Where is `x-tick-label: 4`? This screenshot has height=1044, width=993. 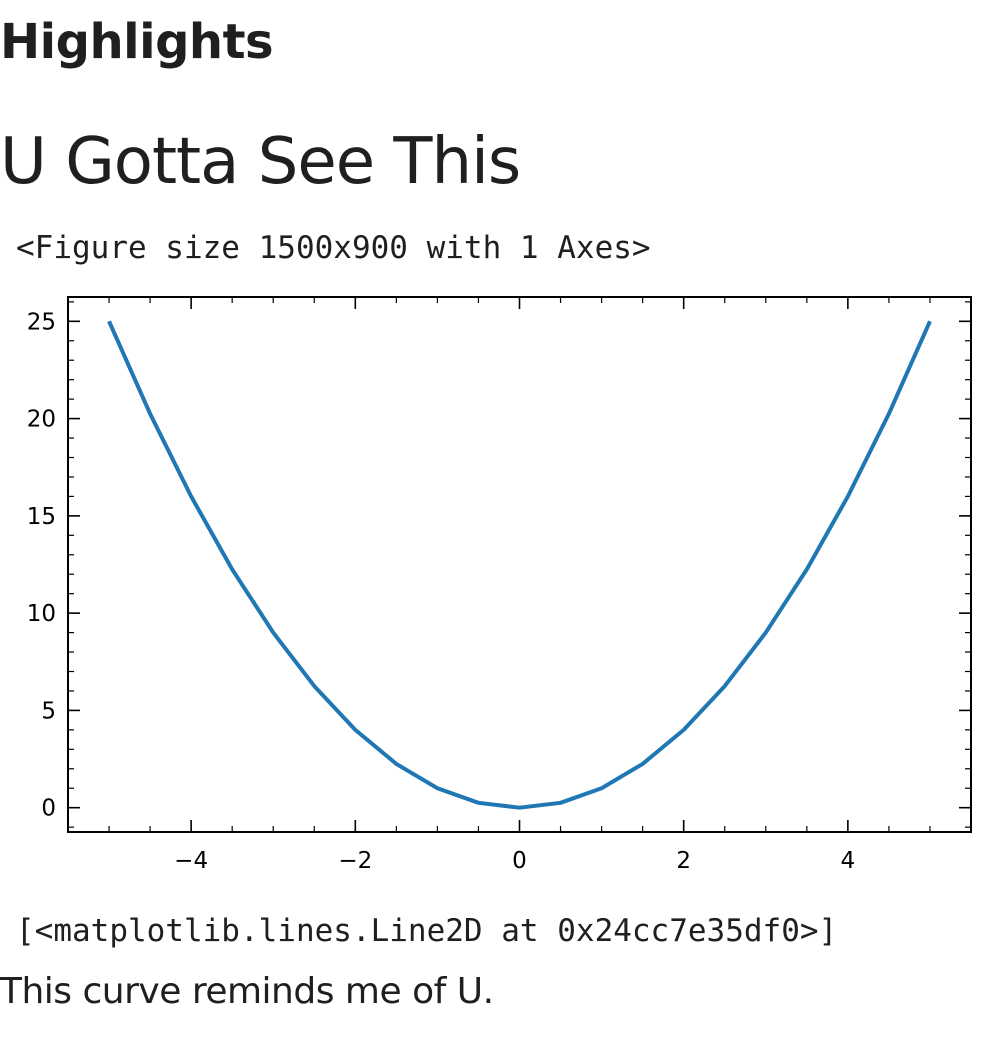
x-tick-label: 4 is located at coordinates (848, 861).